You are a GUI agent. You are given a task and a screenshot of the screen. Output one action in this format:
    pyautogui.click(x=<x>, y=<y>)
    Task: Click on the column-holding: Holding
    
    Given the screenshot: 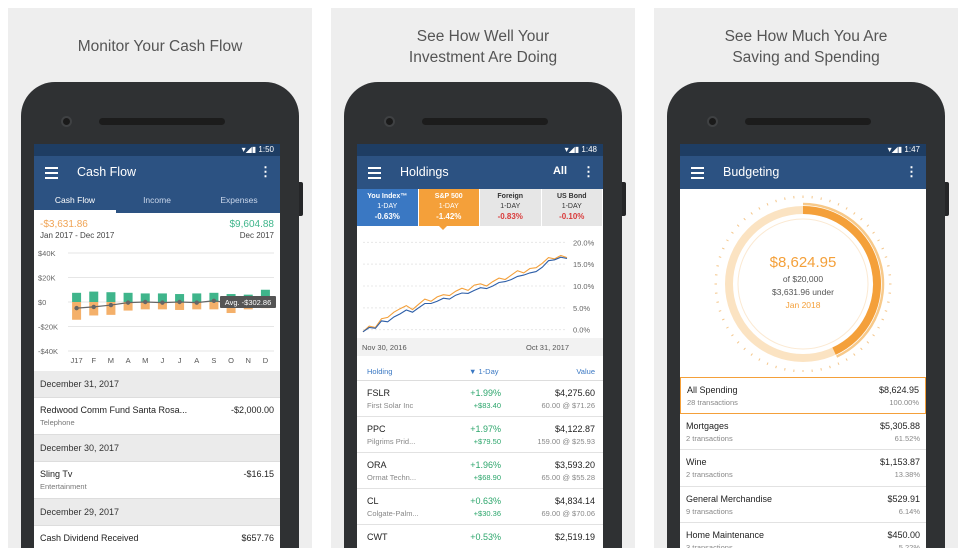 What is the action you would take?
    pyautogui.click(x=380, y=371)
    